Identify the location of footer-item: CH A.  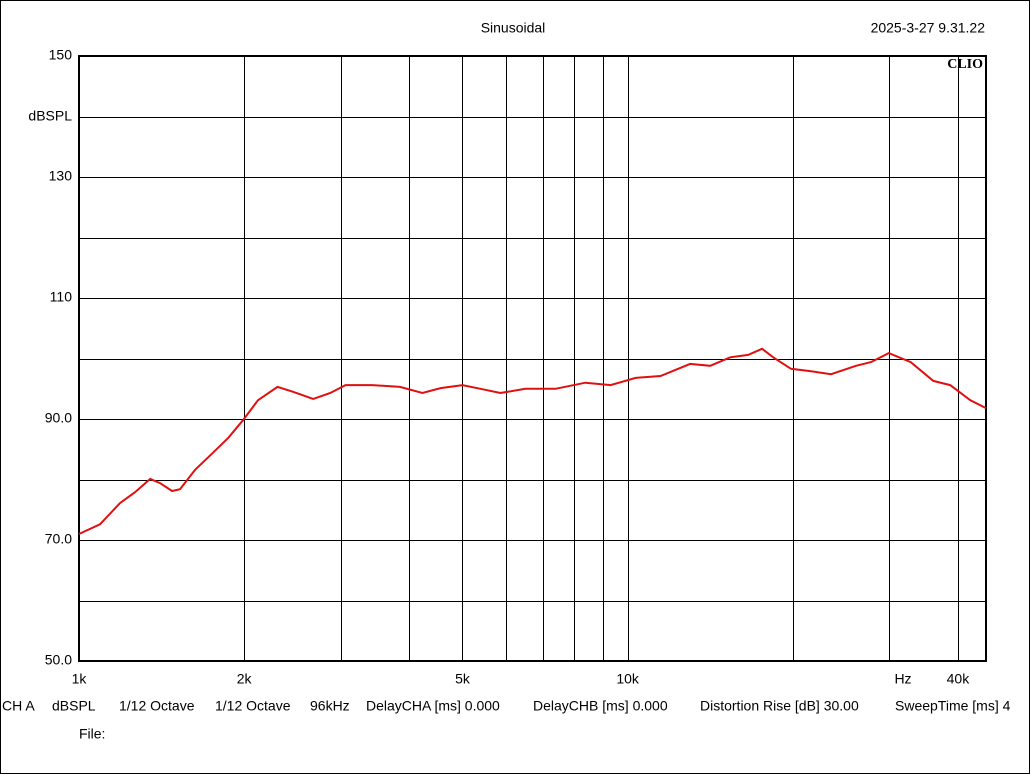
(18, 706).